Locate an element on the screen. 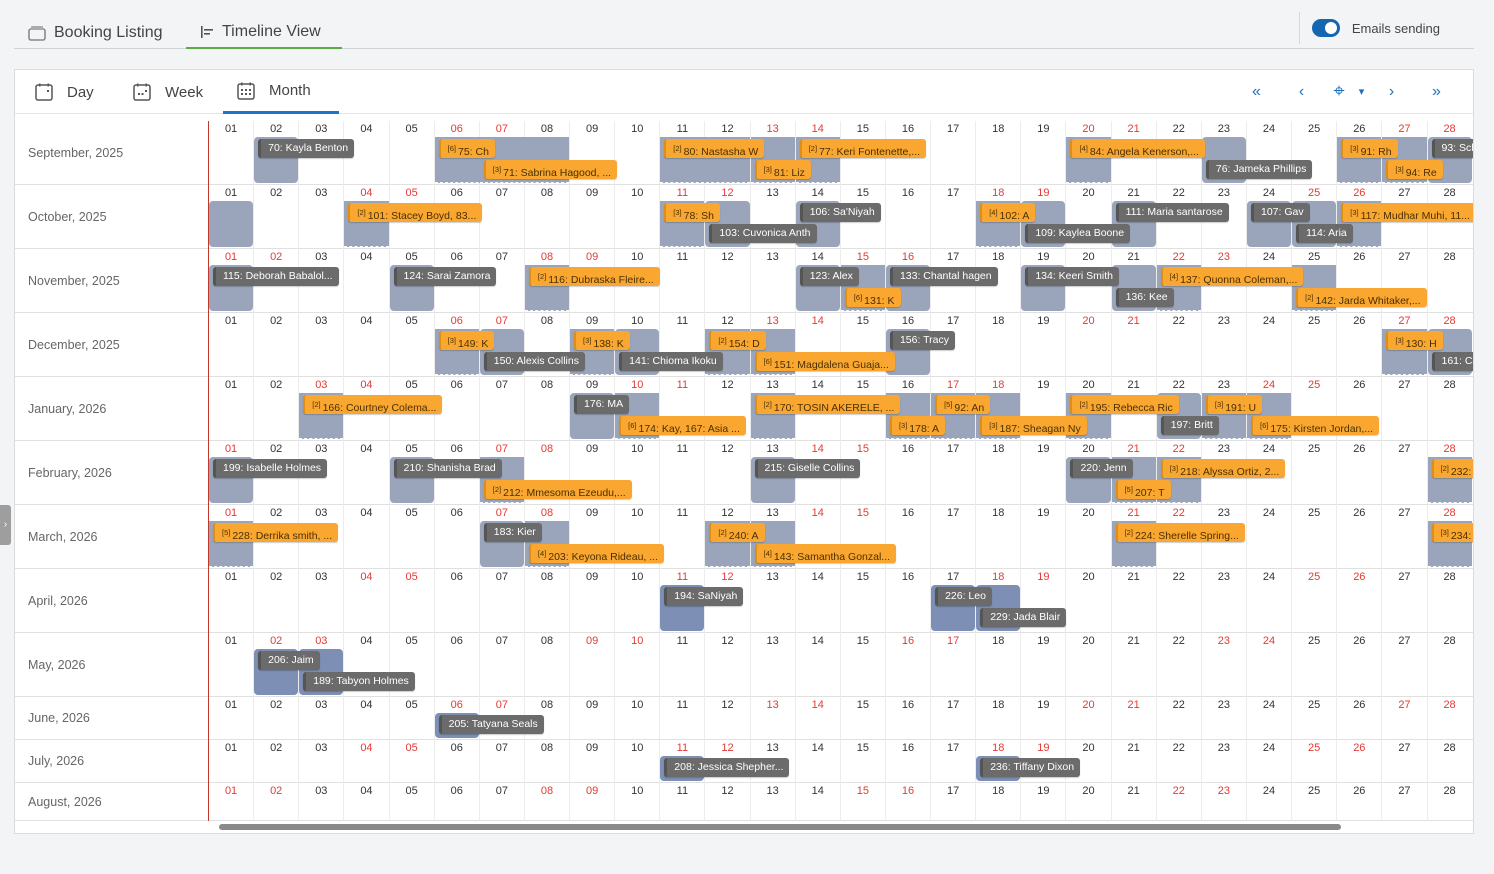 This screenshot has height=874, width=1494. booking-chip: 161: Ca is located at coordinates (1452, 361).